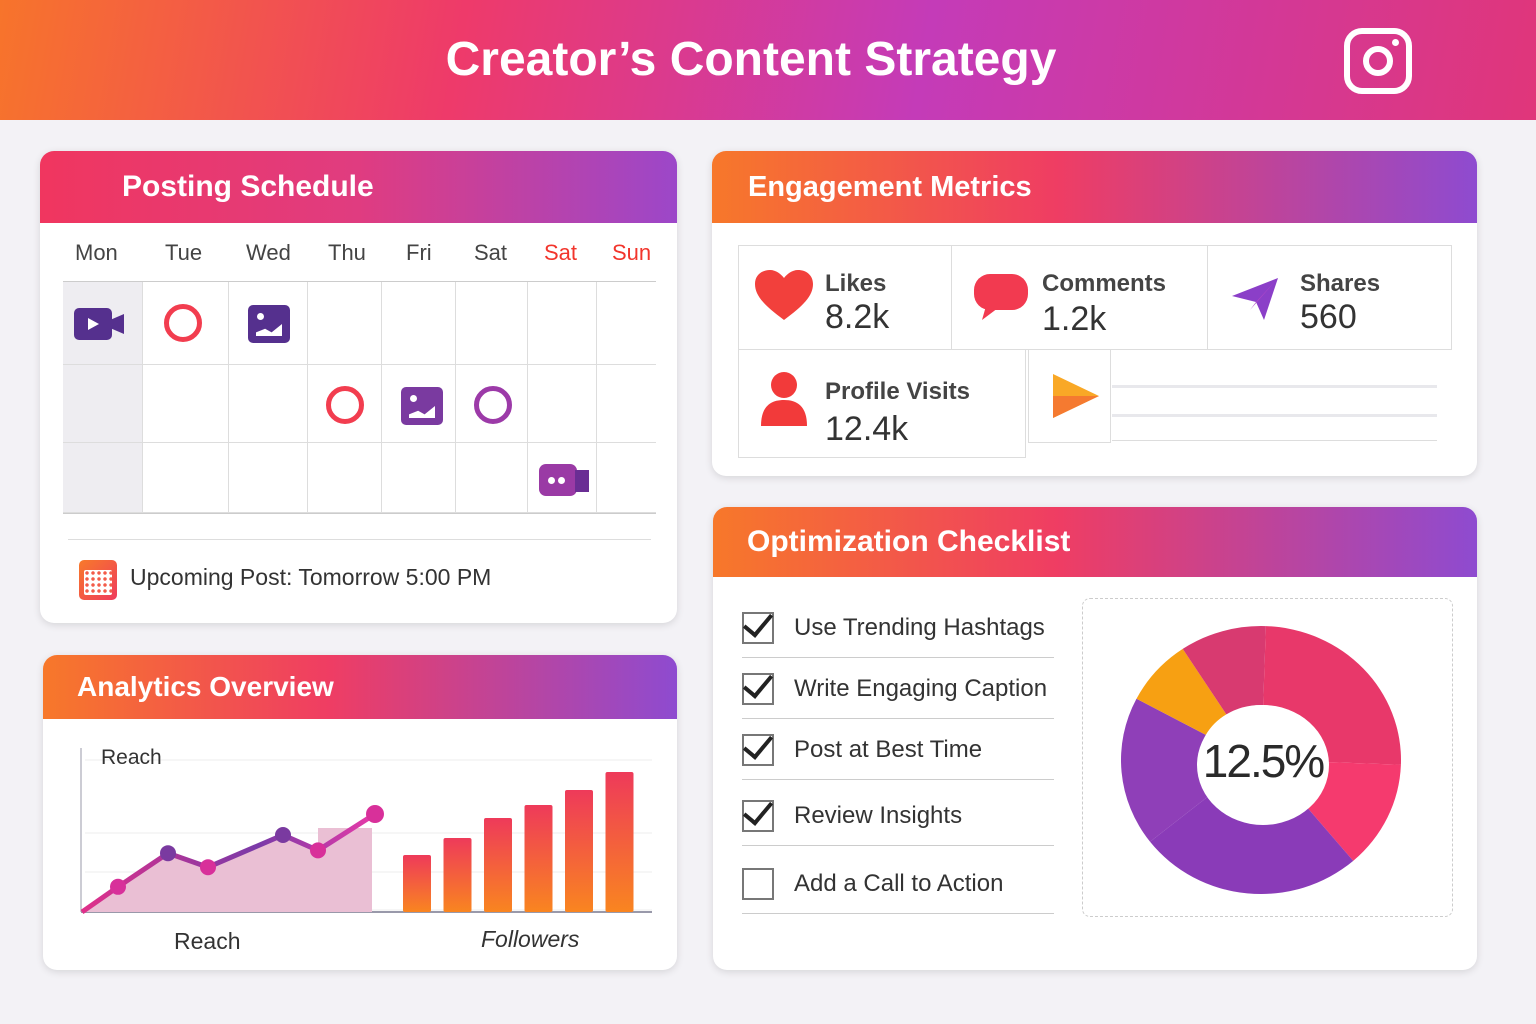 This screenshot has width=1536, height=1024. Describe the element at coordinates (919, 627) in the screenshot. I see `checklist-item-label: Use Trending Hashtags` at that location.